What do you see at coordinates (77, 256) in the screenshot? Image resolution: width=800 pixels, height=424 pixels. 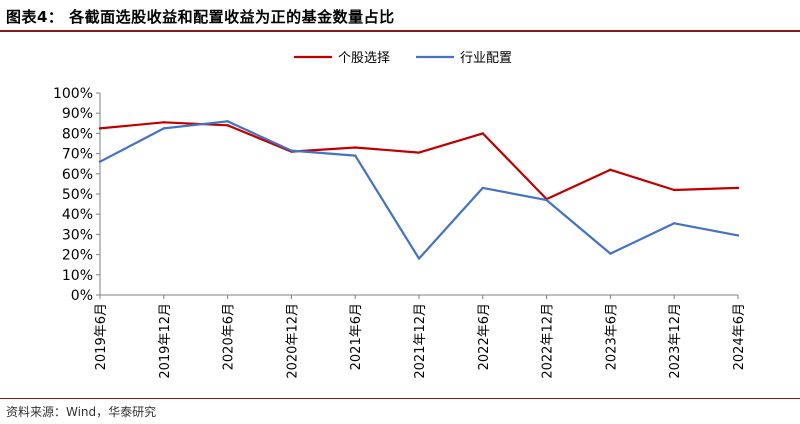 I see `y-tick-label: 20%` at bounding box center [77, 256].